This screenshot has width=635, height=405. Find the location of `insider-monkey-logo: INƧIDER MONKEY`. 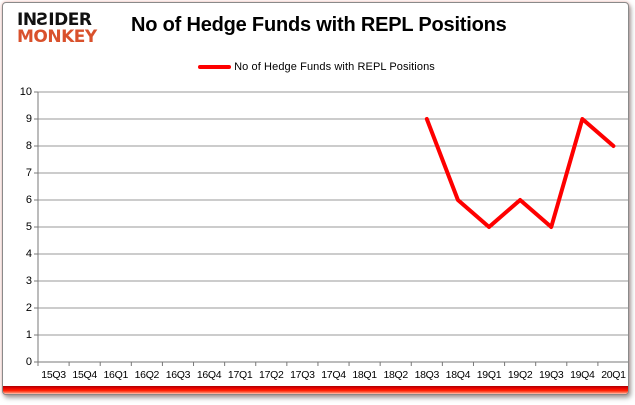

insider-monkey-logo: INƧIDER MONKEY is located at coordinates (57, 28).